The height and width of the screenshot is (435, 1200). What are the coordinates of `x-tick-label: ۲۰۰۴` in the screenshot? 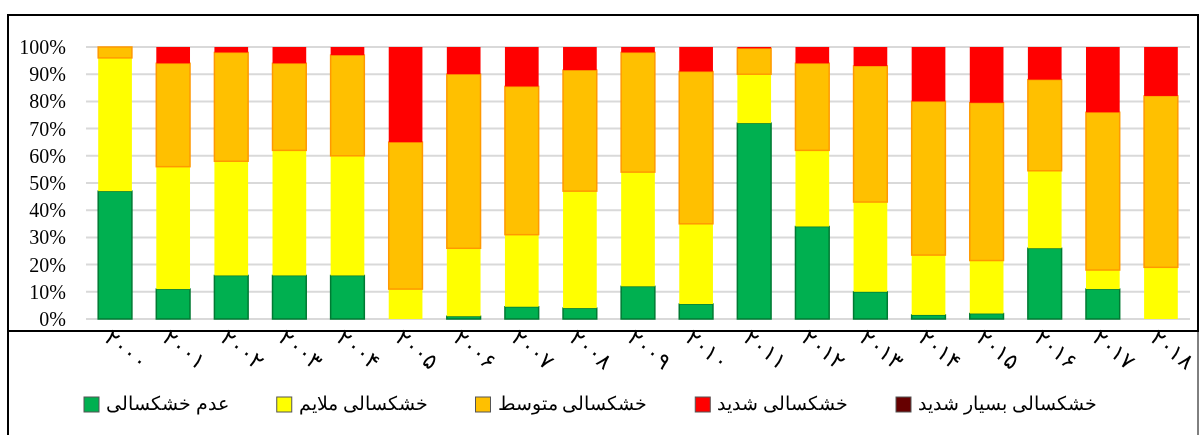 It's located at (359, 349).